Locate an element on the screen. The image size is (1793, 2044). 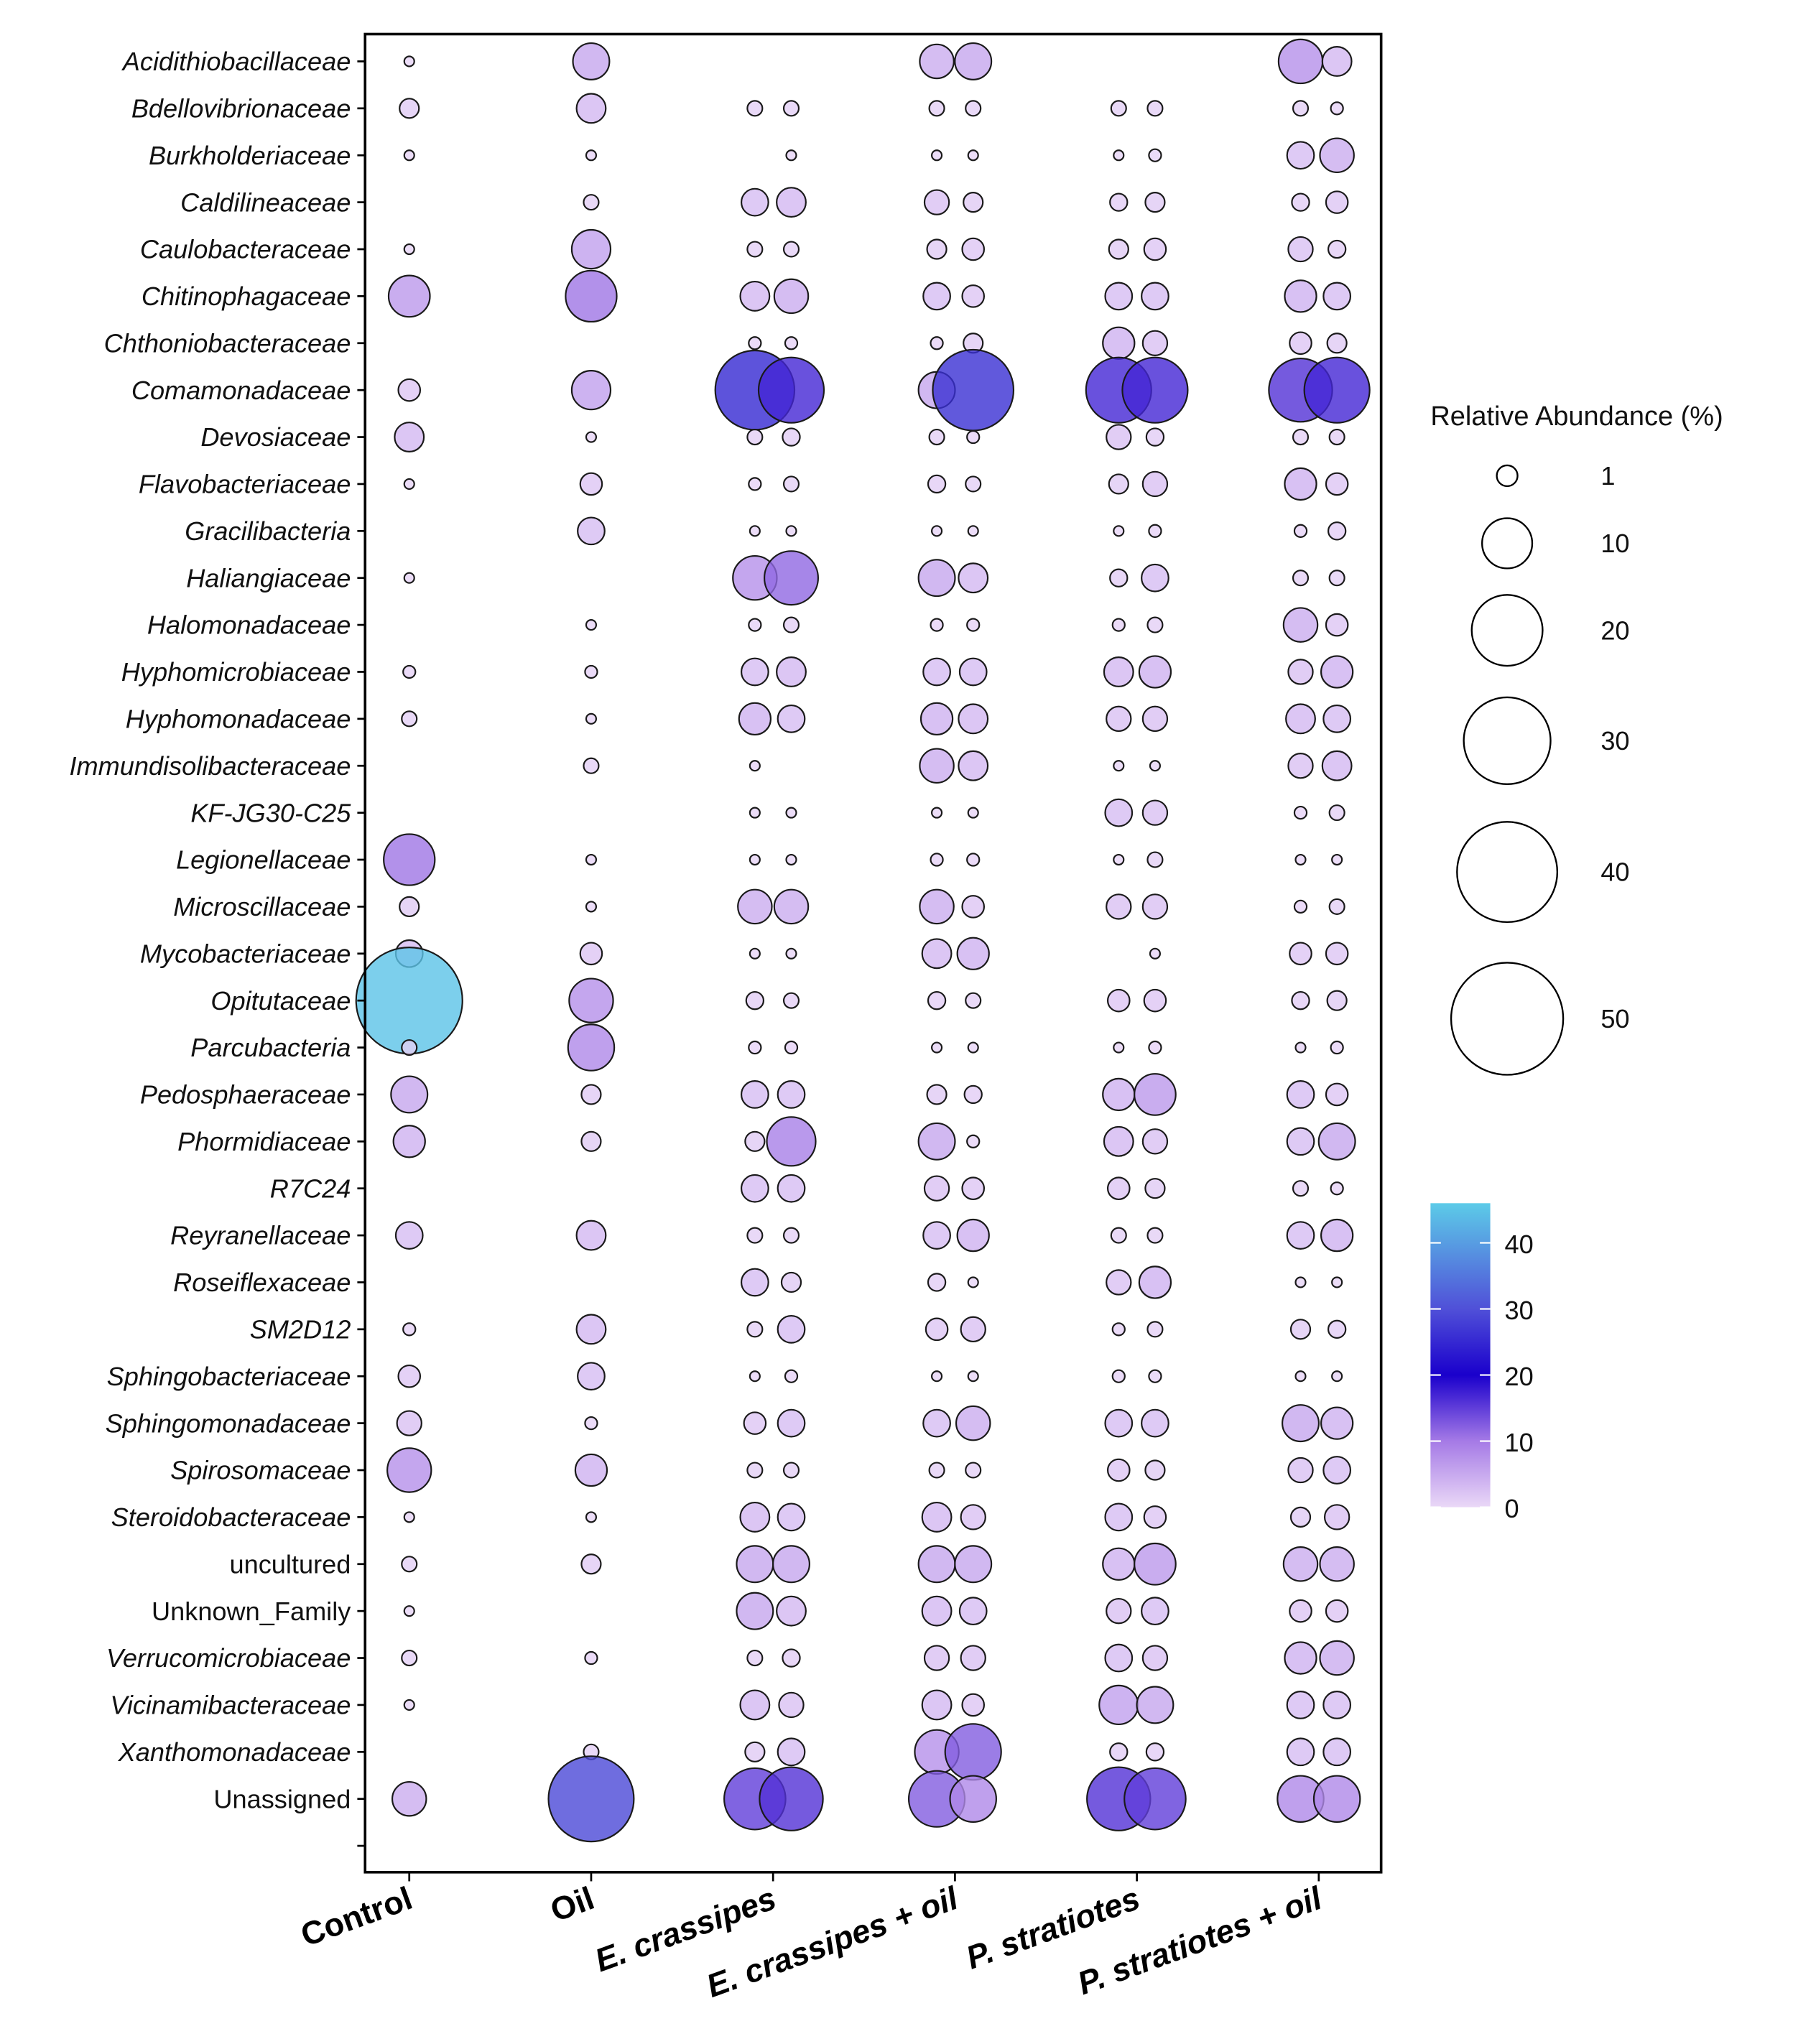
y-tick-label: Mycobacteriaceae is located at coordinates (245, 953).